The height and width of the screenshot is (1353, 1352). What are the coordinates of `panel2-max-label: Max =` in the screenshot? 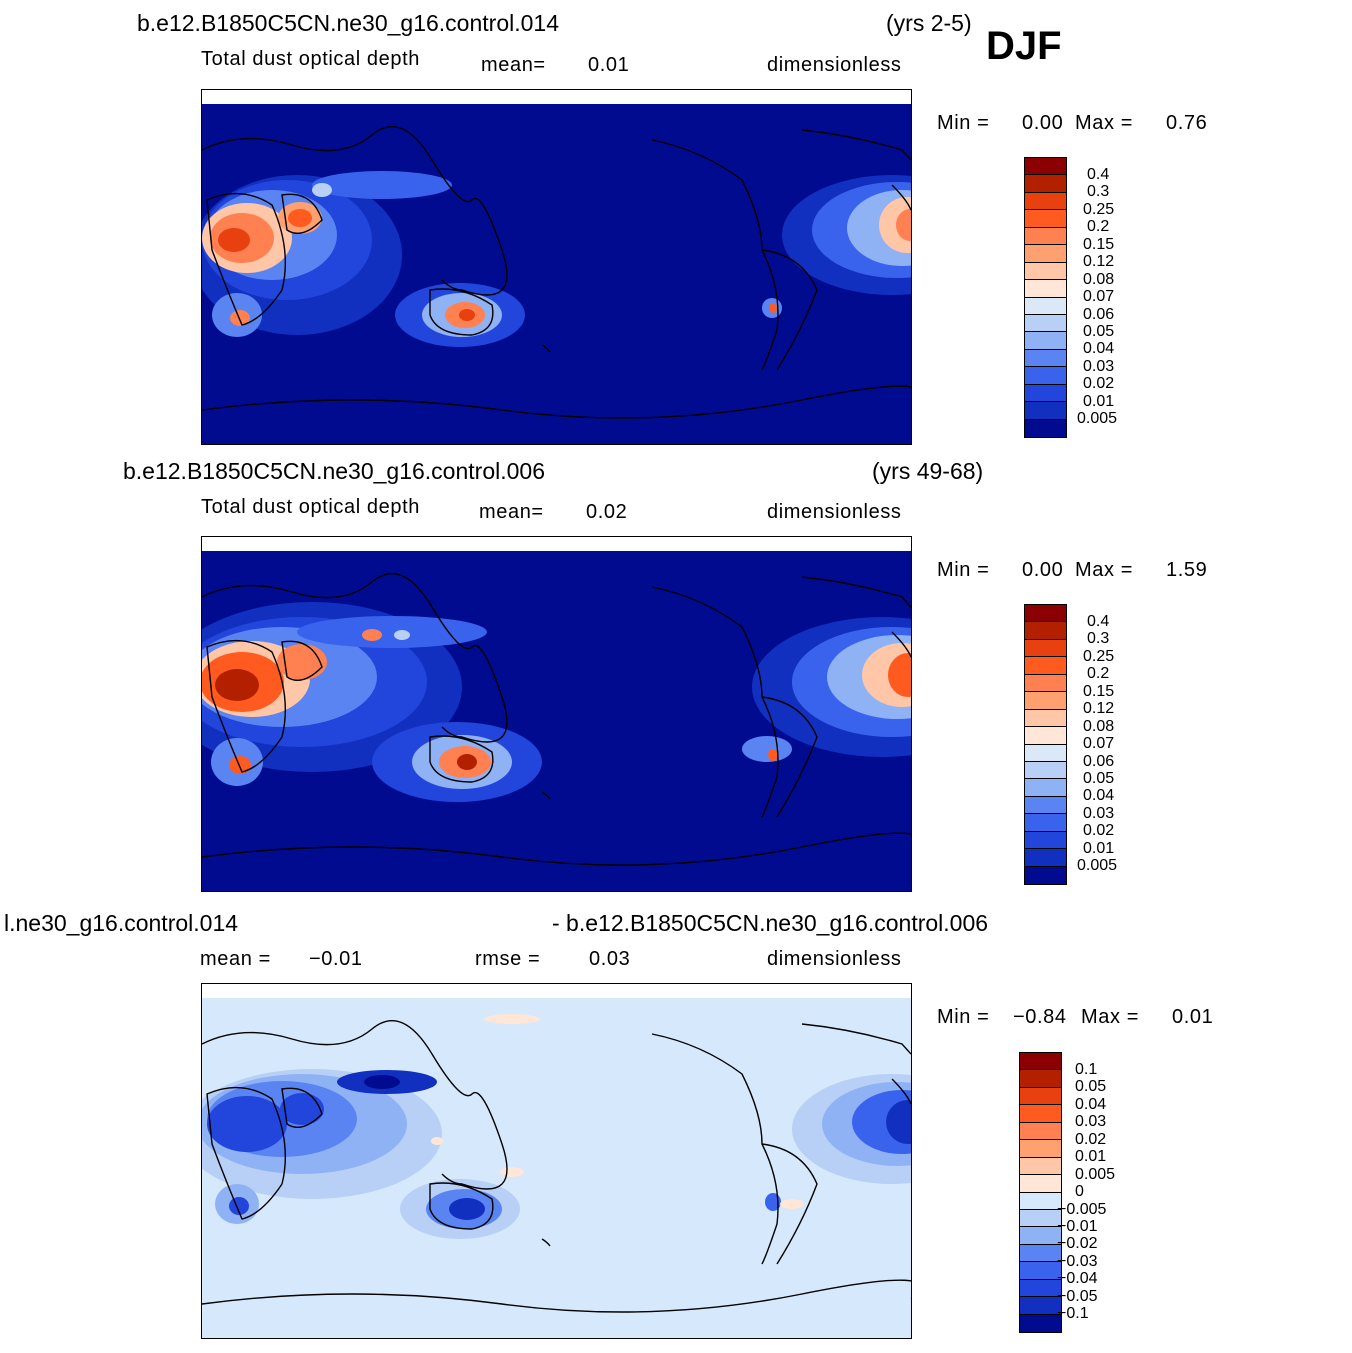 It's located at (1104, 570).